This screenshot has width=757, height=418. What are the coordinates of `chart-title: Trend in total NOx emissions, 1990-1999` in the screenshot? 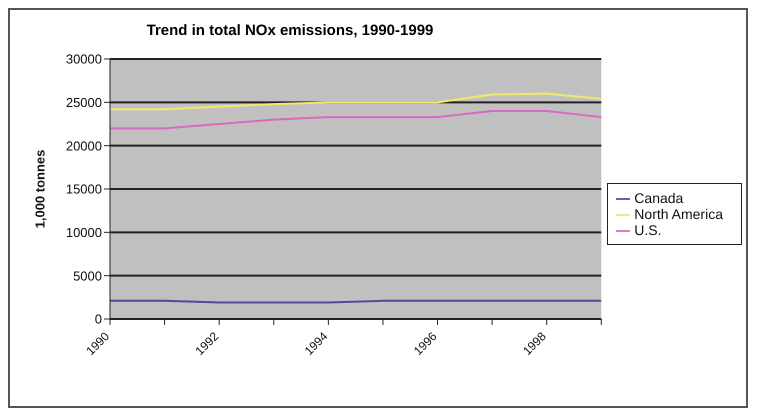 It's located at (290, 30).